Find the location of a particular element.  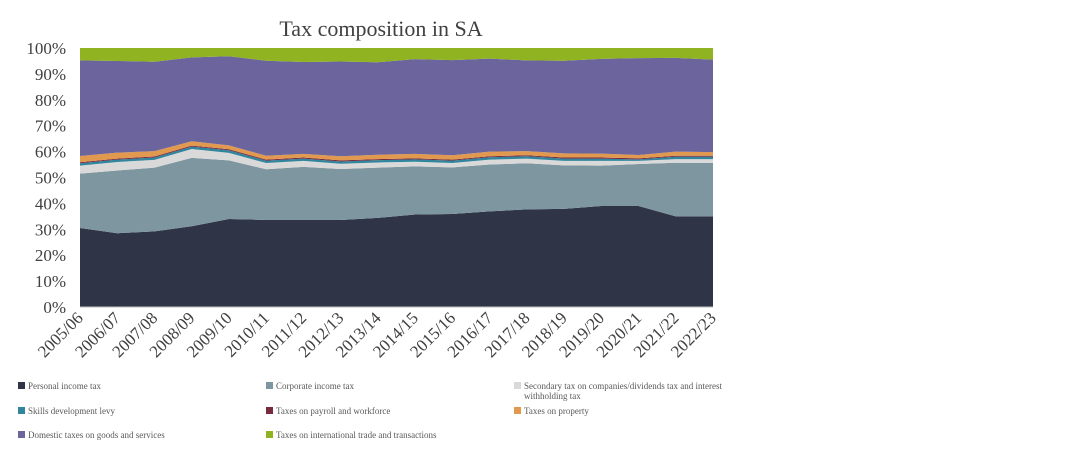

legend-label: Taxes on payroll and workforce is located at coordinates (333, 411).